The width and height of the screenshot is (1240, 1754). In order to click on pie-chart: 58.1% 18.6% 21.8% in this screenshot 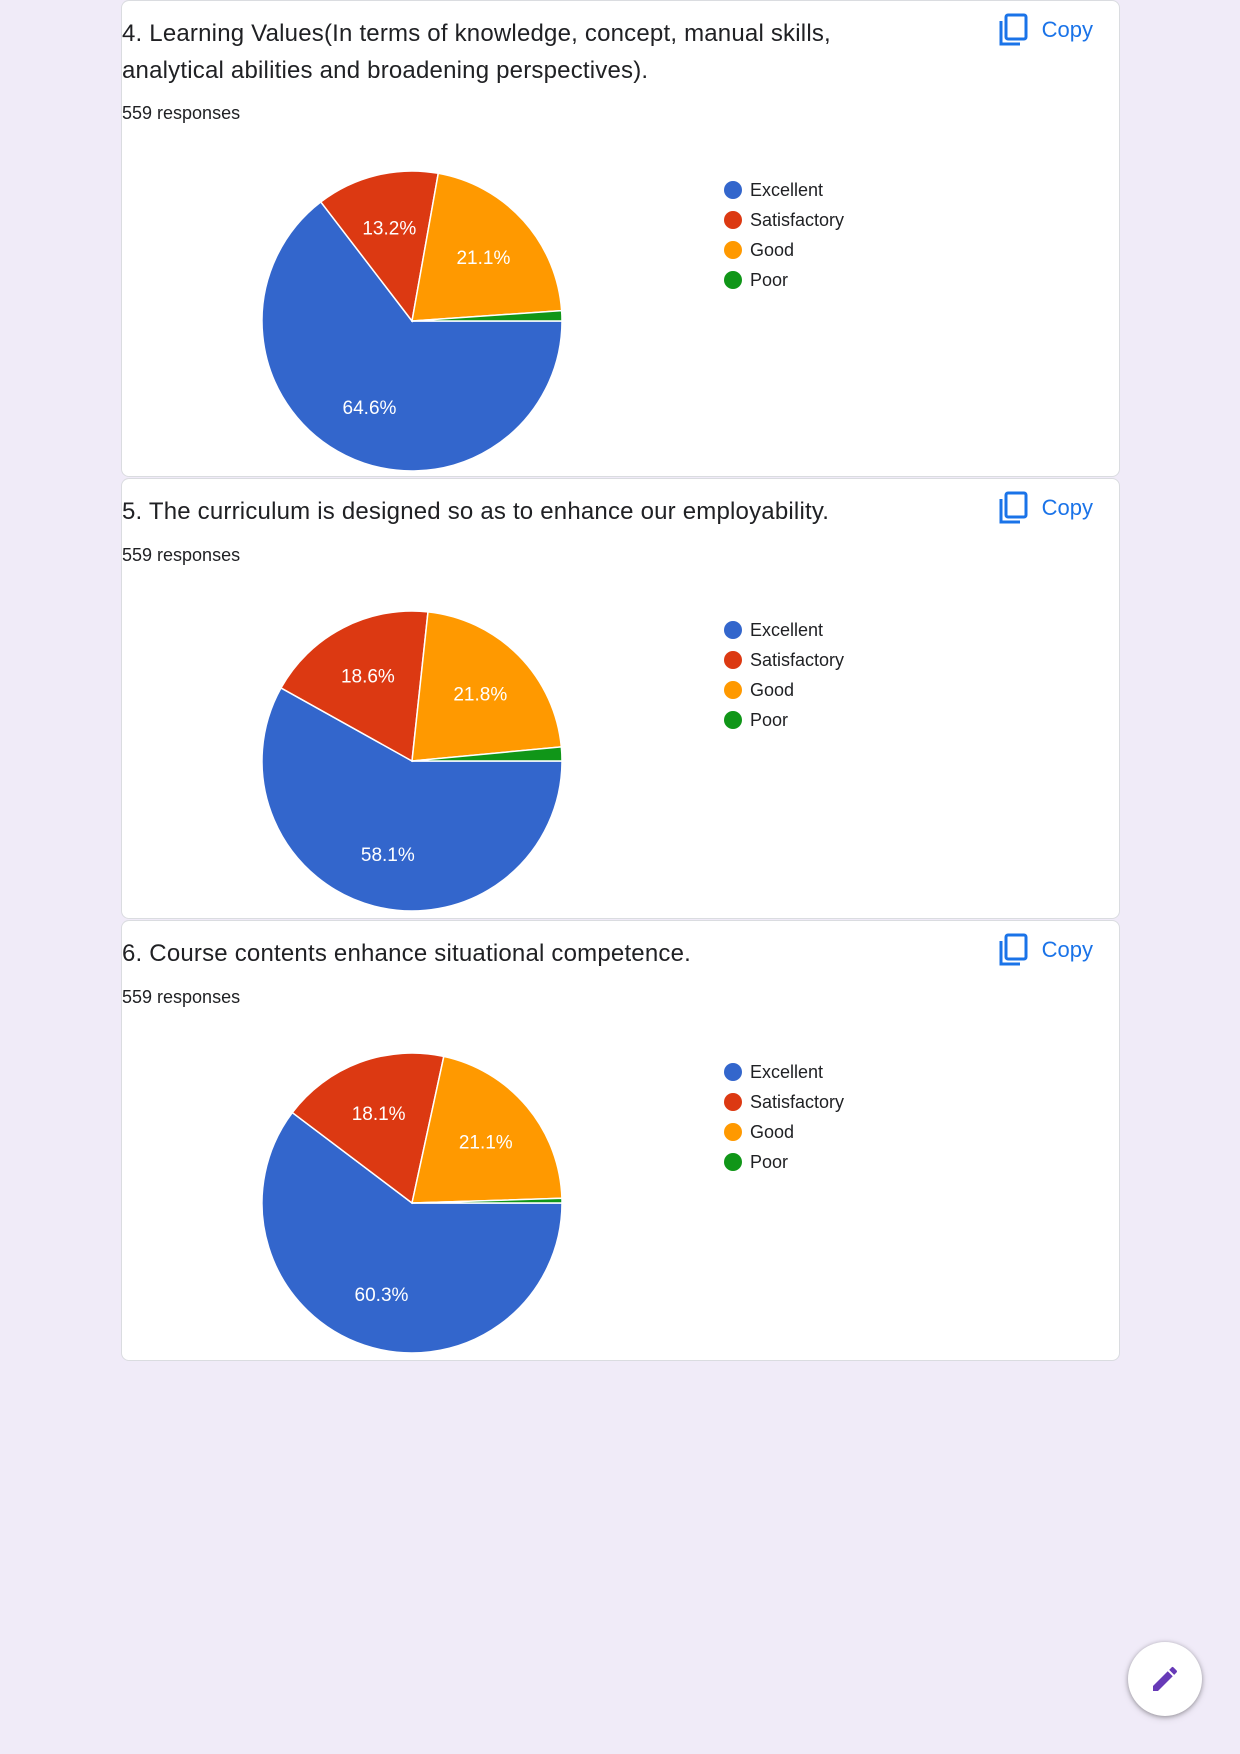, I will do `click(412, 761)`.